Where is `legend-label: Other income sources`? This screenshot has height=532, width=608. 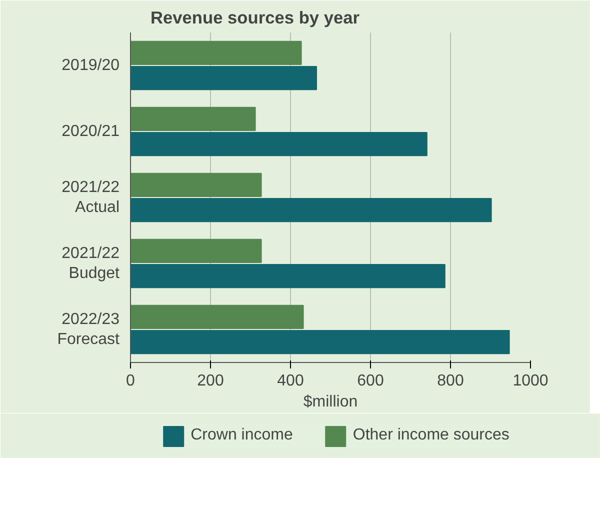 legend-label: Other income sources is located at coordinates (431, 435).